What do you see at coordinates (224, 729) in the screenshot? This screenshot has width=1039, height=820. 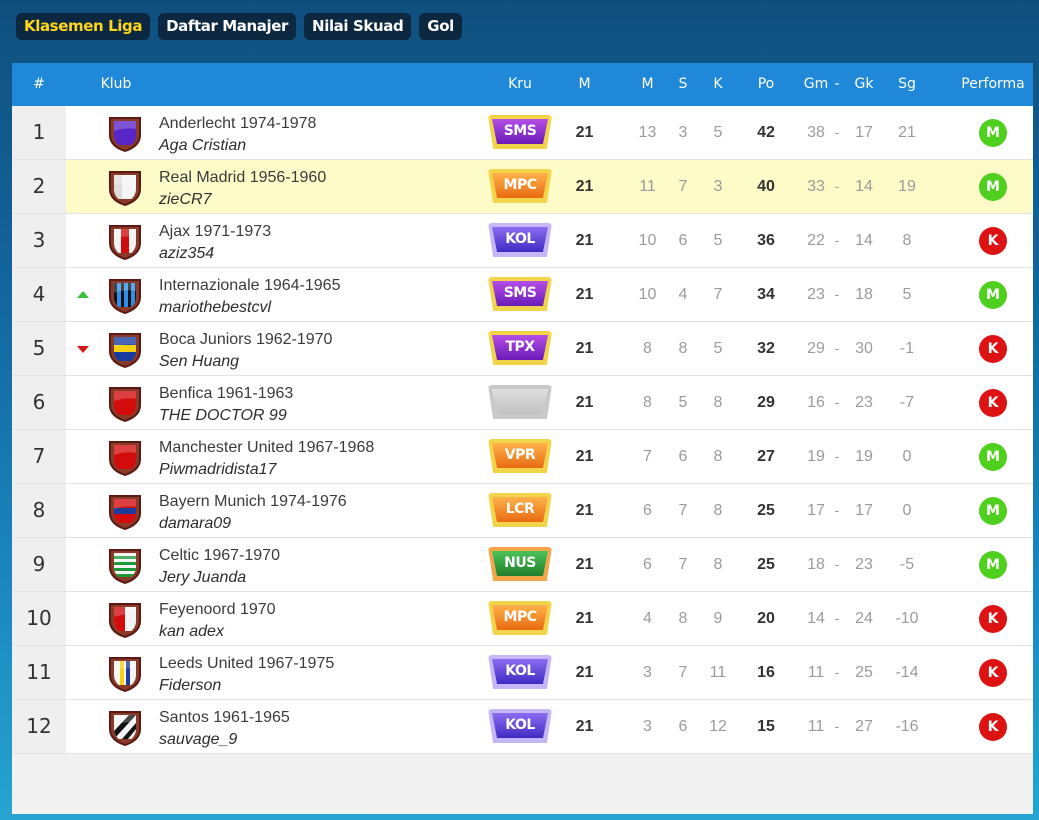 I see `club-info: Santos 1961-1965 sauvage_9` at bounding box center [224, 729].